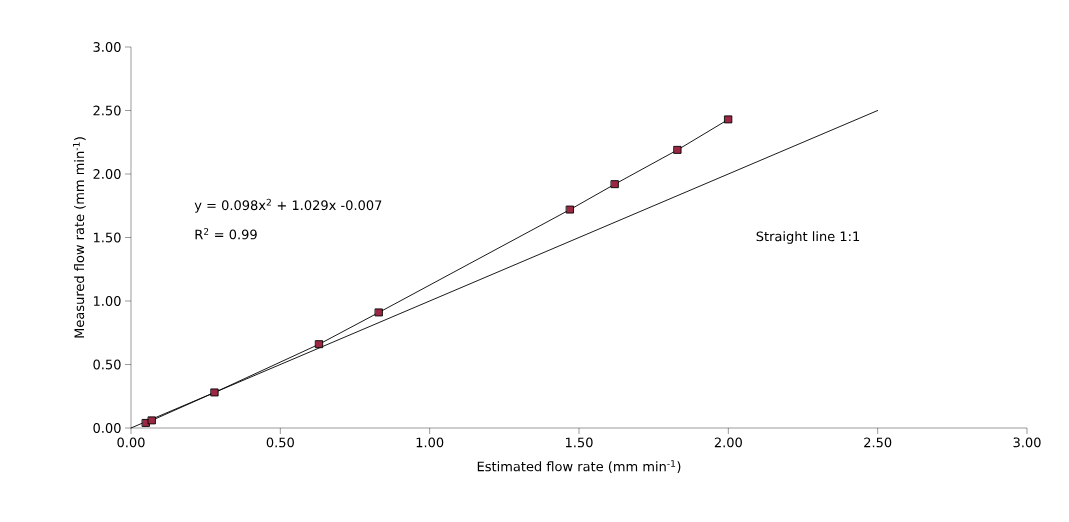  What do you see at coordinates (288, 205) in the screenshot?
I see `annotation: y = 0.098x$^{2}$ + 1.029x -0.007` at bounding box center [288, 205].